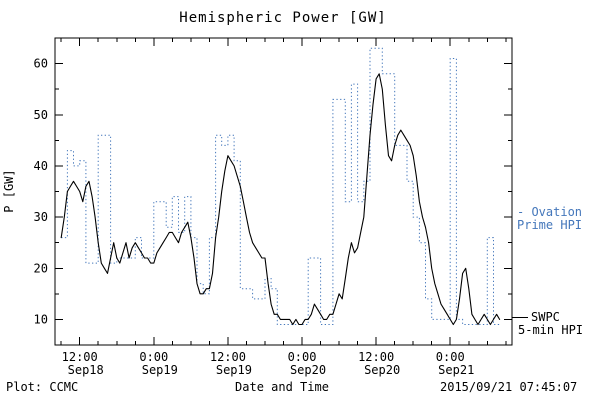 The width and height of the screenshot is (600, 400). Describe the element at coordinates (282, 387) in the screenshot. I see `x-axis-label: Date and Time` at that location.